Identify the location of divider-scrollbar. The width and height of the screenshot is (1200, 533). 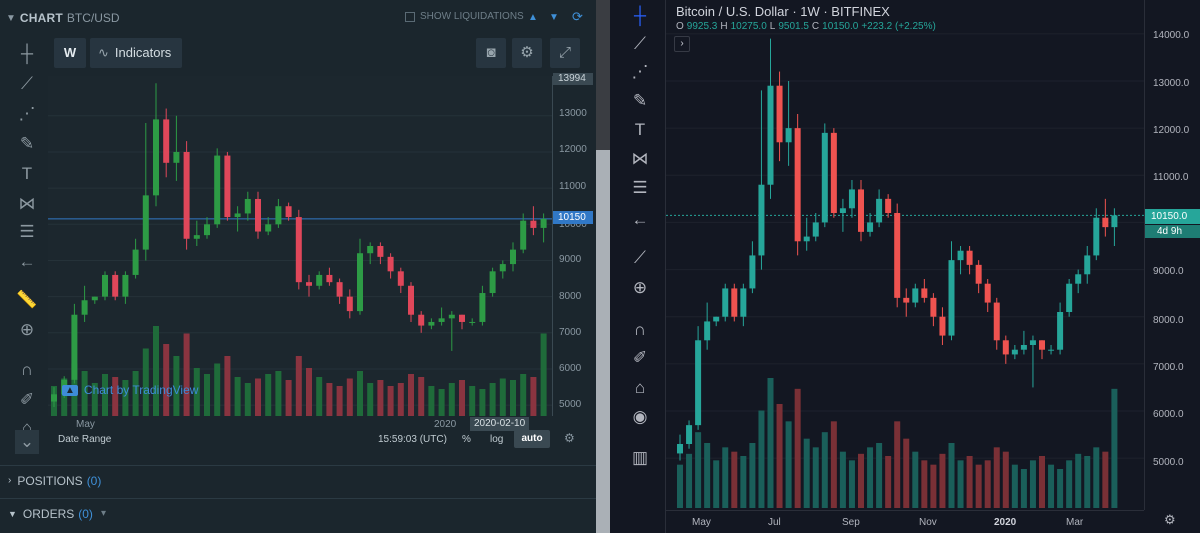
(603, 341).